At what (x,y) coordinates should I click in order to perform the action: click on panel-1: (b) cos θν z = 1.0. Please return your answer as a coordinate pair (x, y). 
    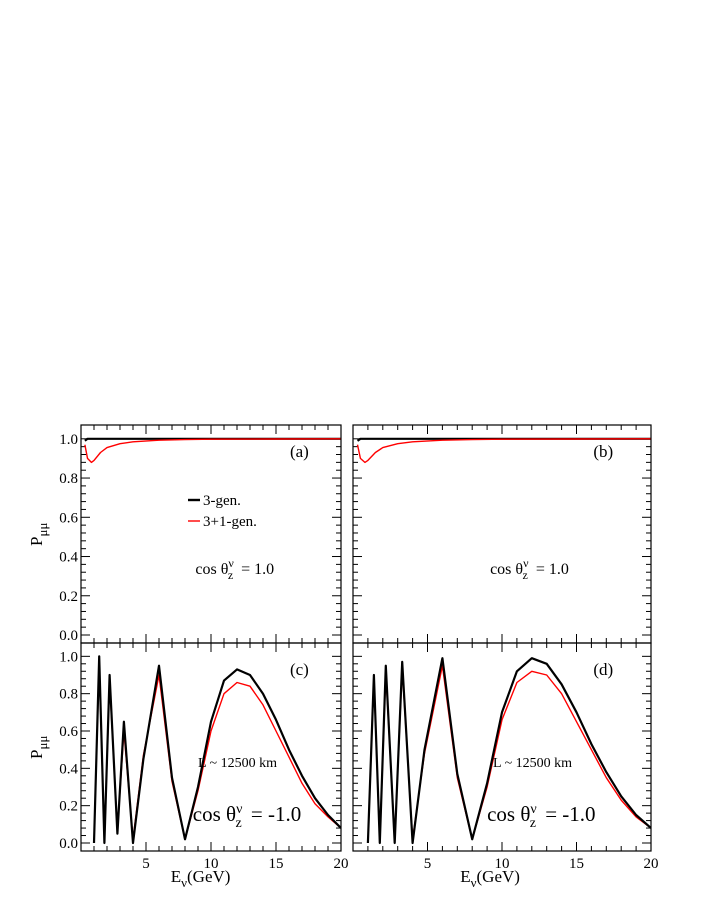
    Looking at the image, I should click on (502, 534).